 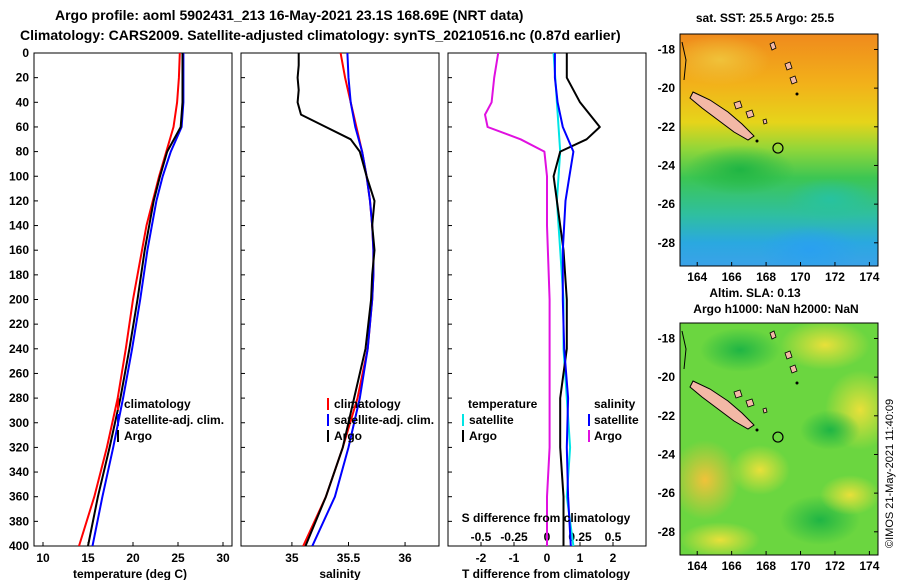 I want to click on depth-tick-label: 220, so click(x=19, y=324).